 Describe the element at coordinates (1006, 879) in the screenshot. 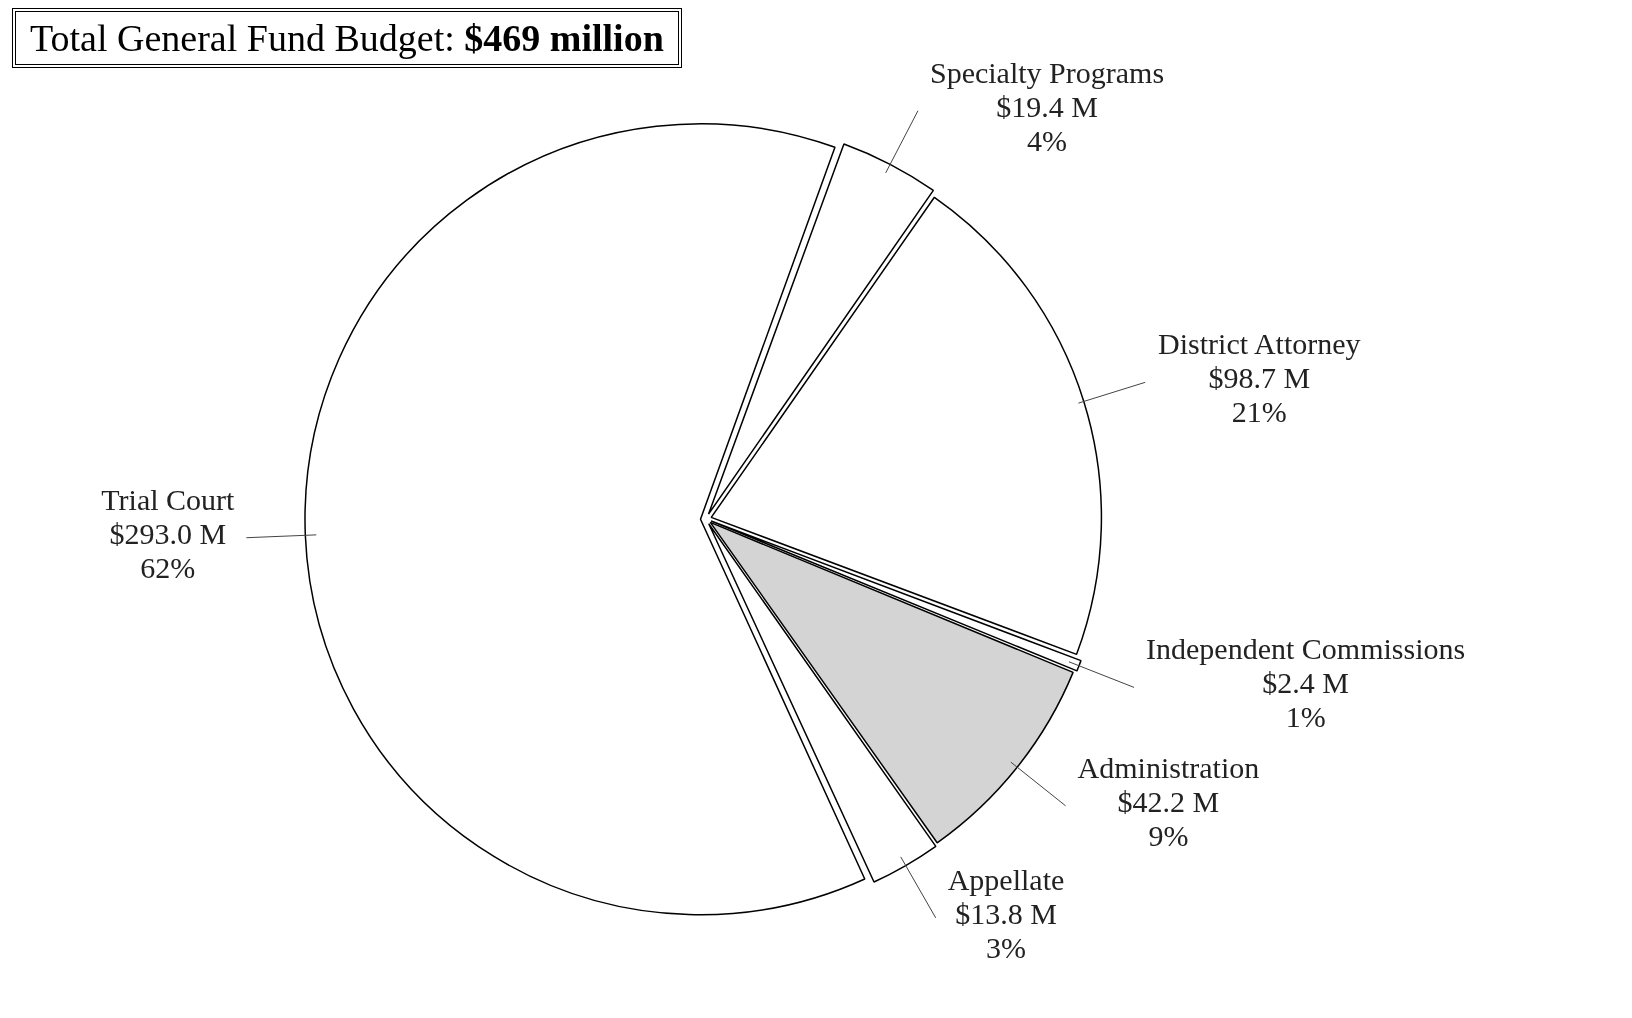

I see `slice-label: Appellate` at that location.